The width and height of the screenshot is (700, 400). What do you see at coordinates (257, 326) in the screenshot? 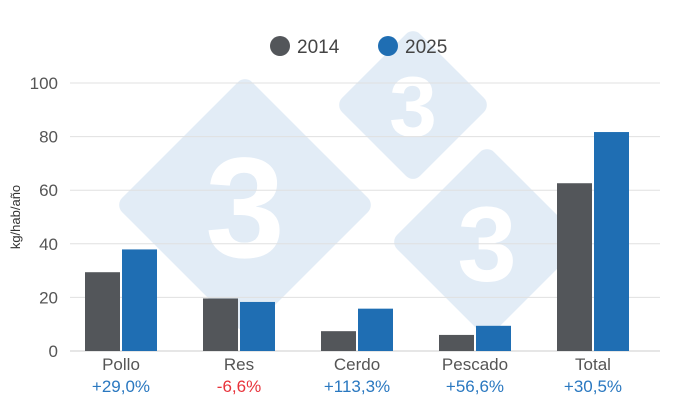
I see `bar-2025-res` at bounding box center [257, 326].